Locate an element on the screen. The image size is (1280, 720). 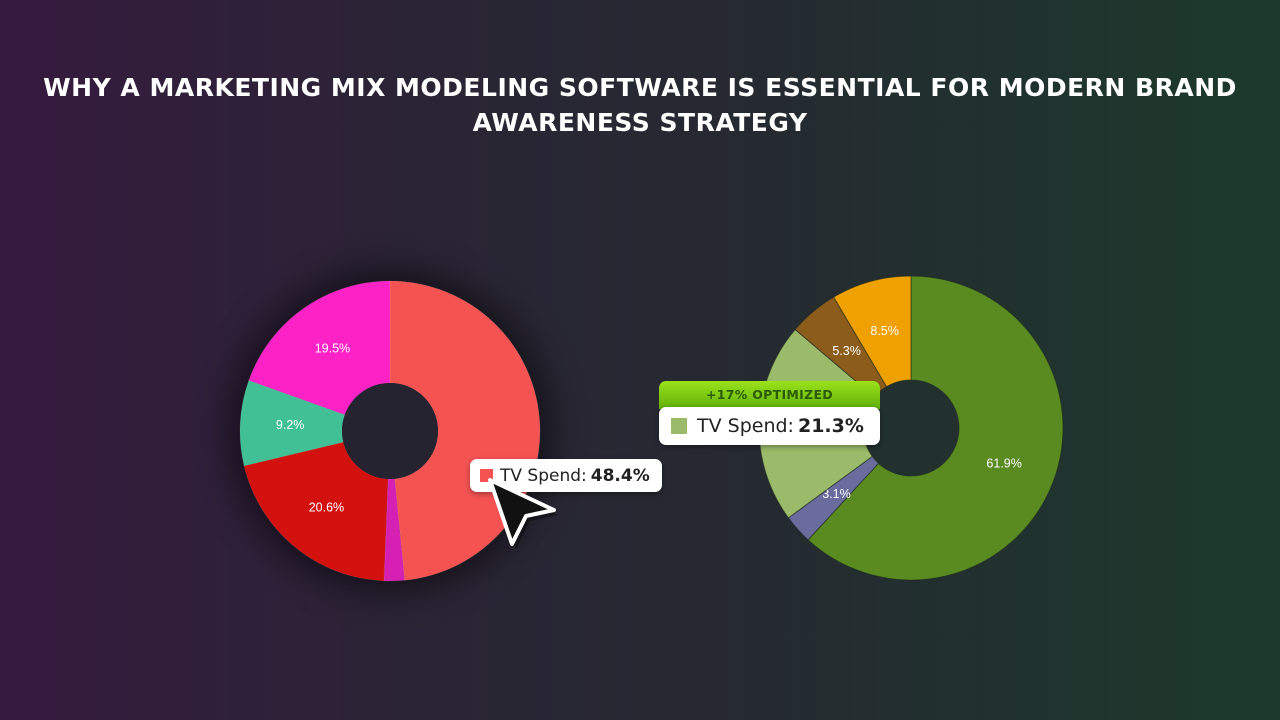
title-line-2: AWARENESS STRATEGY is located at coordinates (640, 122).